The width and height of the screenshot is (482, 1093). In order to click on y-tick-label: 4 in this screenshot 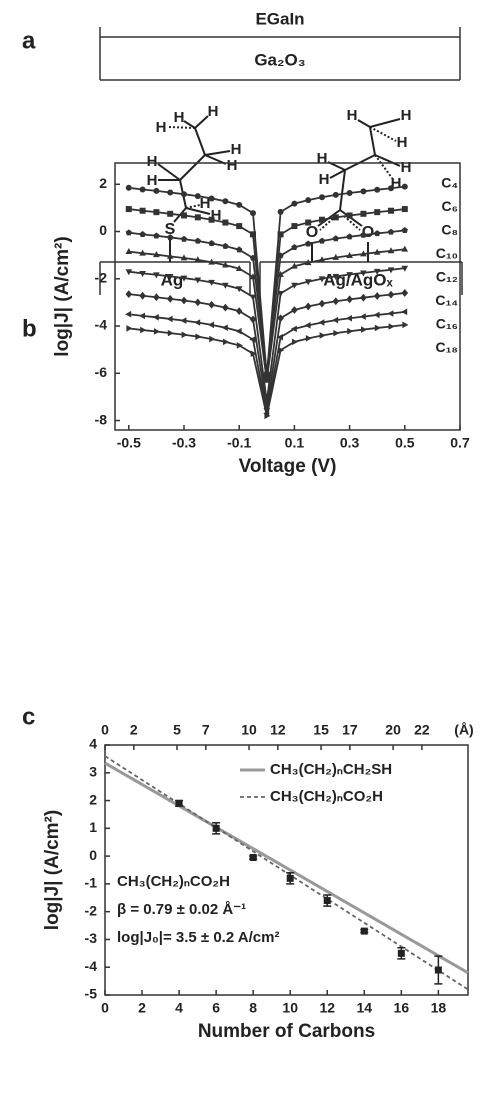, I will do `click(93, 744)`.